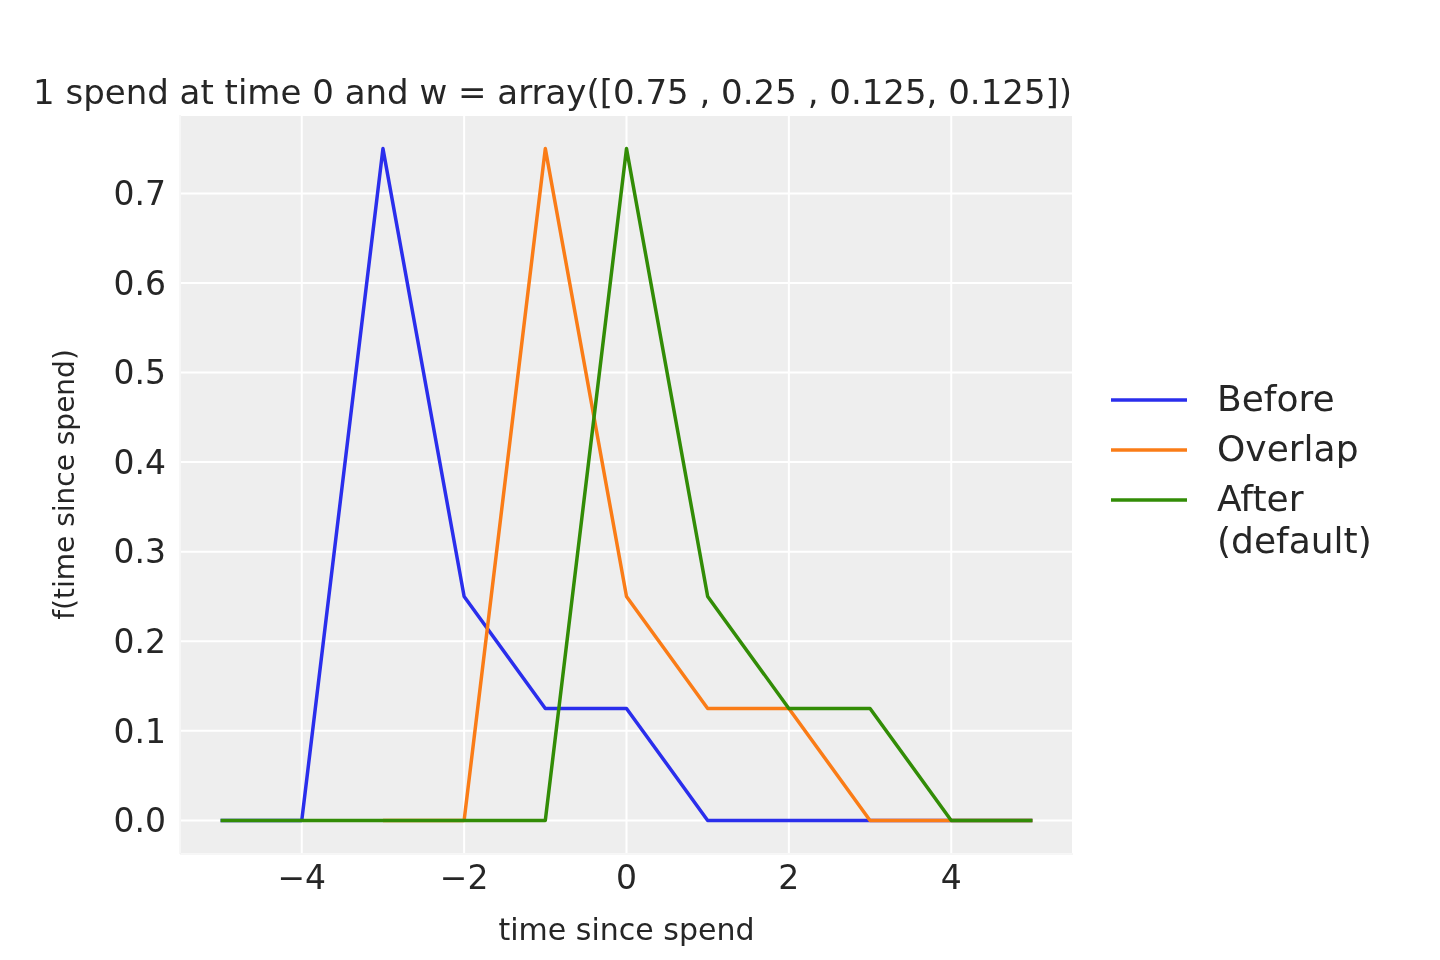 This screenshot has height=960, width=1440. What do you see at coordinates (139, 641) in the screenshot?
I see `y-tick-label: 0.2` at bounding box center [139, 641].